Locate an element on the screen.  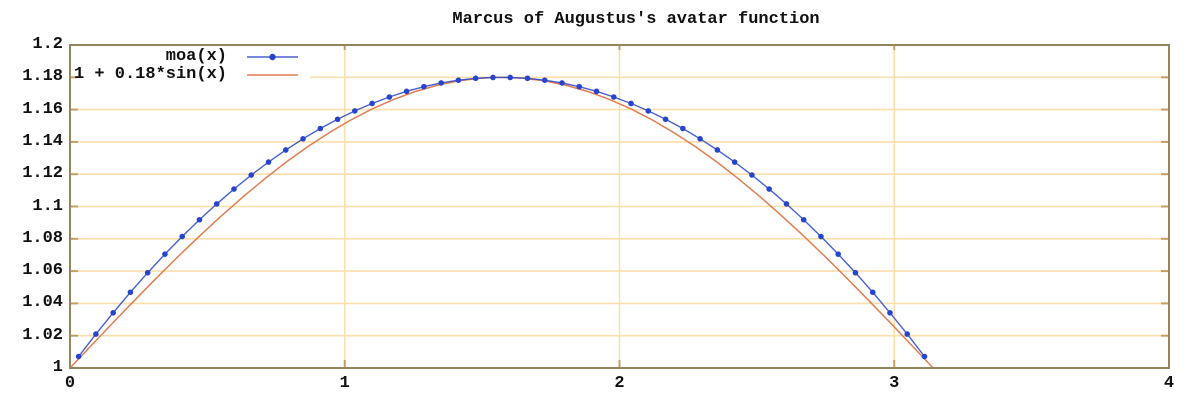
x-tick-label: 2 is located at coordinates (619, 383).